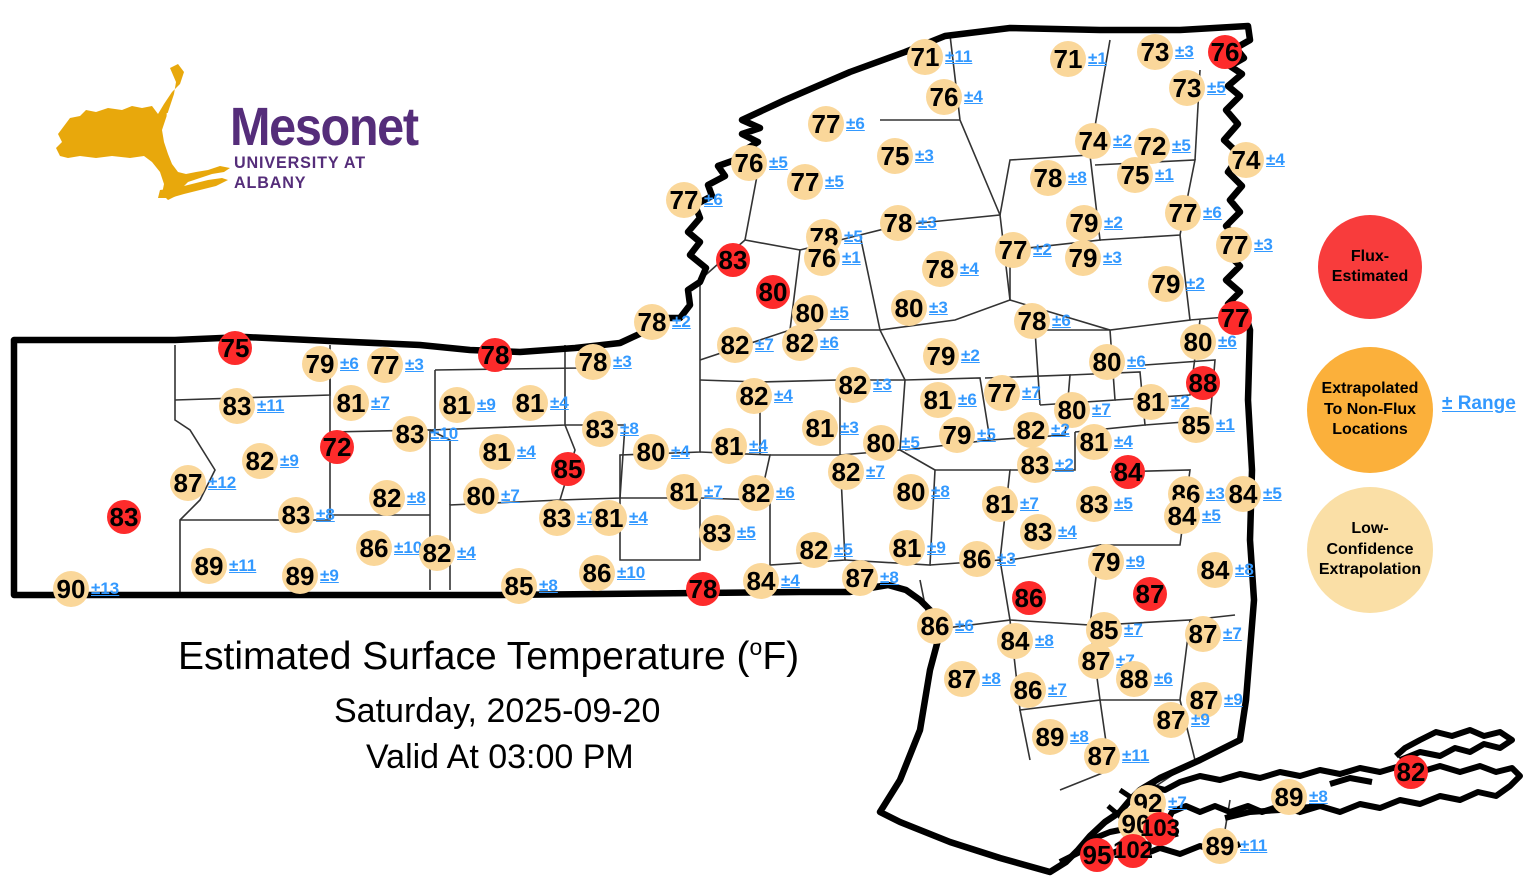 The image size is (1540, 880). Describe the element at coordinates (1097, 855) in the screenshot. I see `station-marker: 95` at that location.